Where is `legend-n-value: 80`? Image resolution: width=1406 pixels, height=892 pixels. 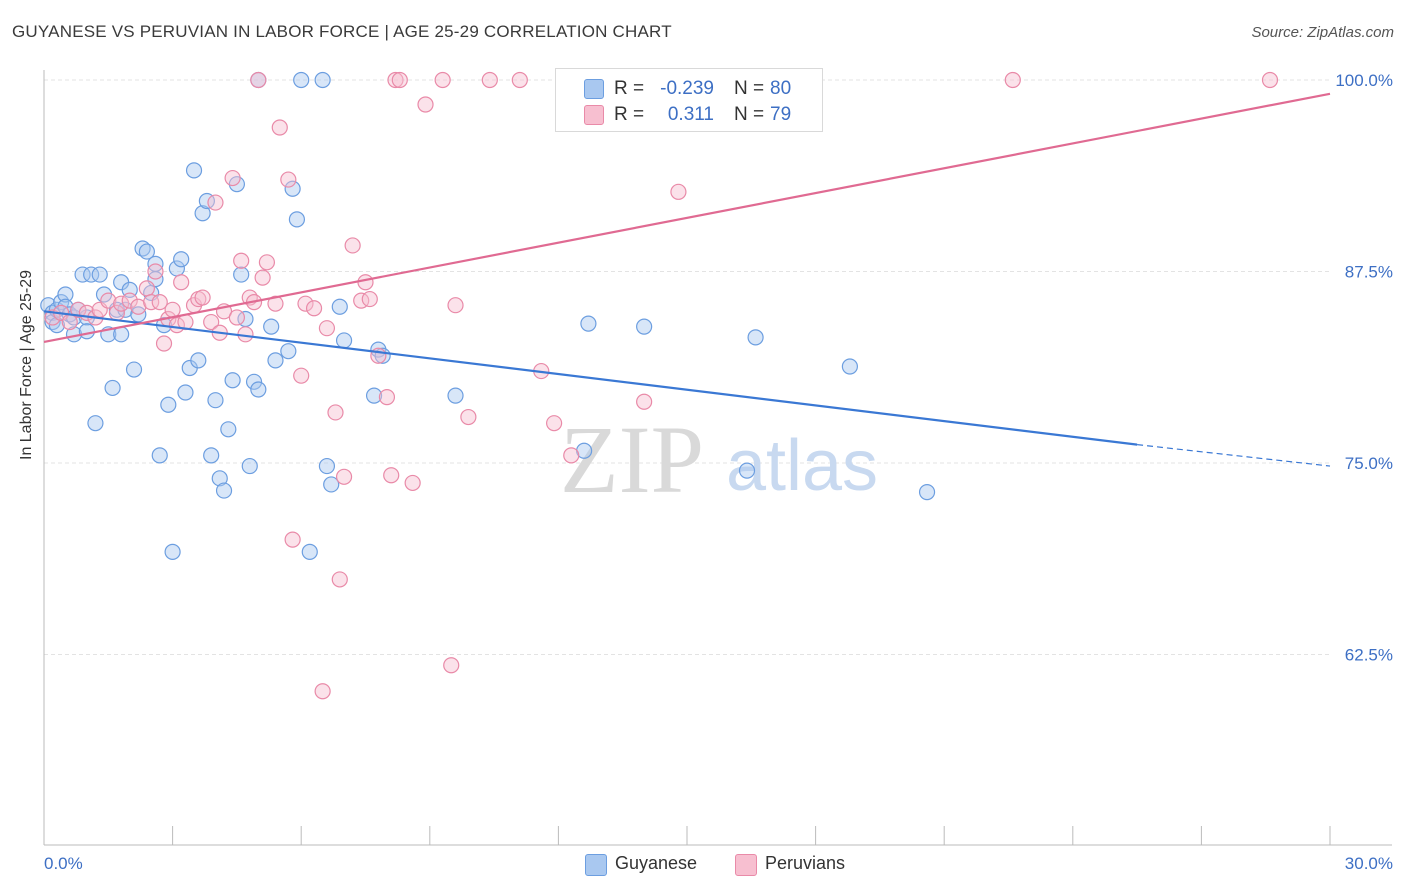 legend-n-value: 80 is located at coordinates (781, 88).